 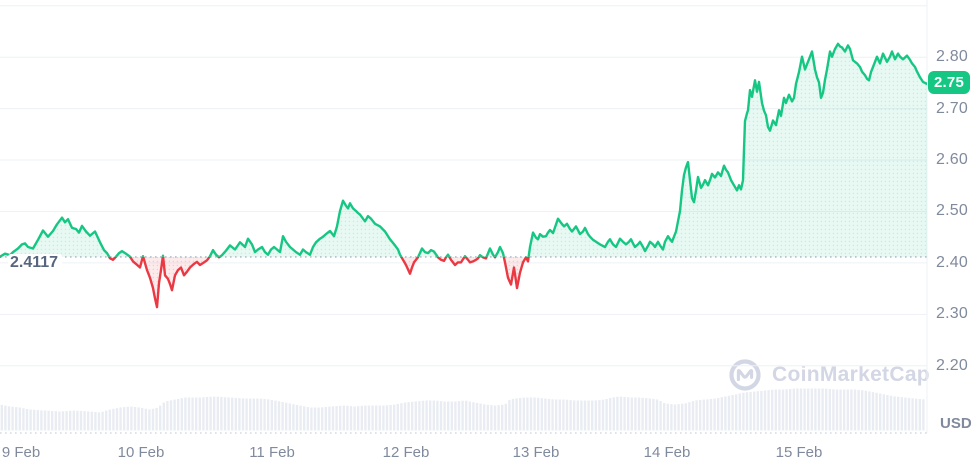 I want to click on y-axis-label: 2.40, so click(x=952, y=262).